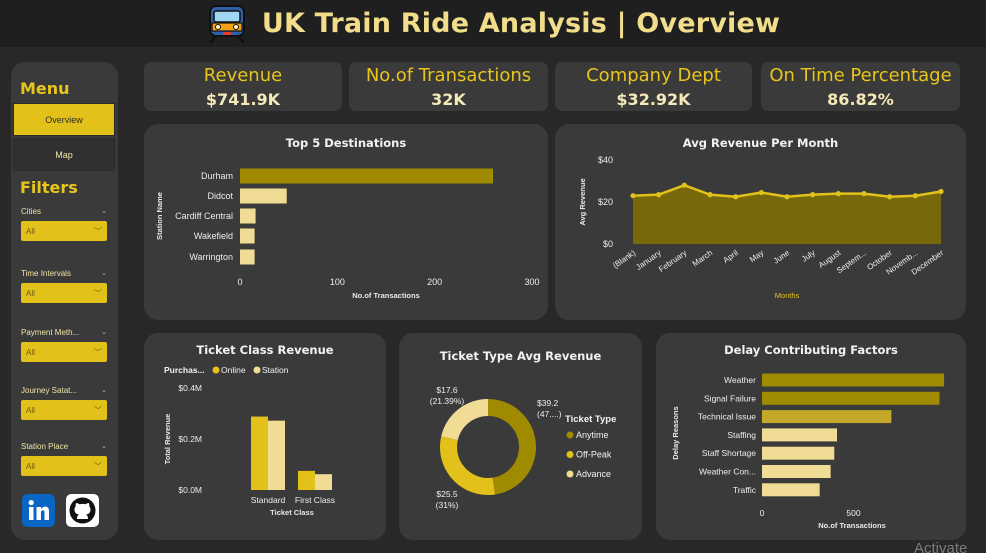 The image size is (986, 553). I want to click on x-tick-label: 200, so click(434, 282).